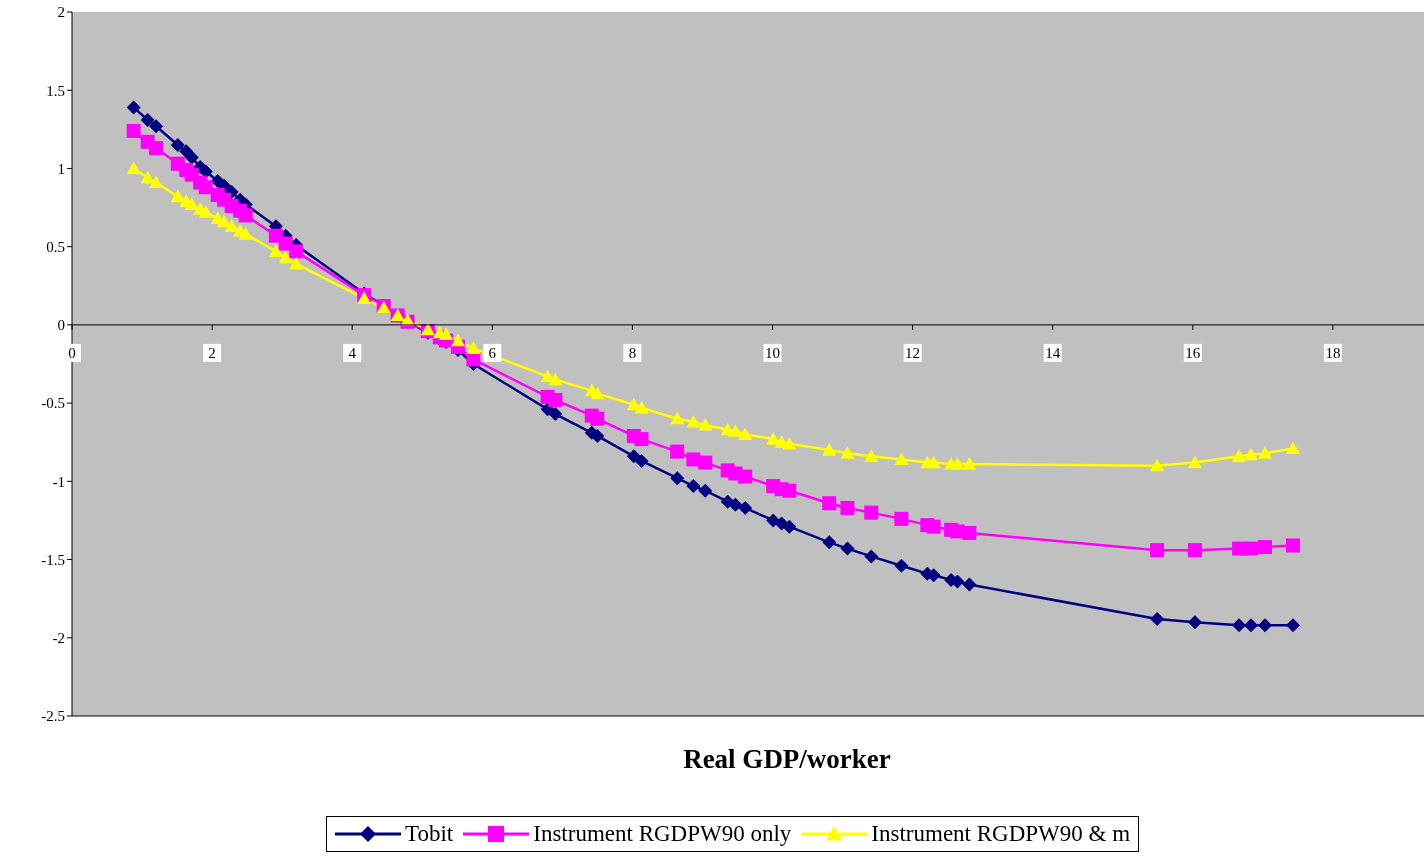  What do you see at coordinates (1053, 352) in the screenshot?
I see `x-tick-label: 14` at bounding box center [1053, 352].